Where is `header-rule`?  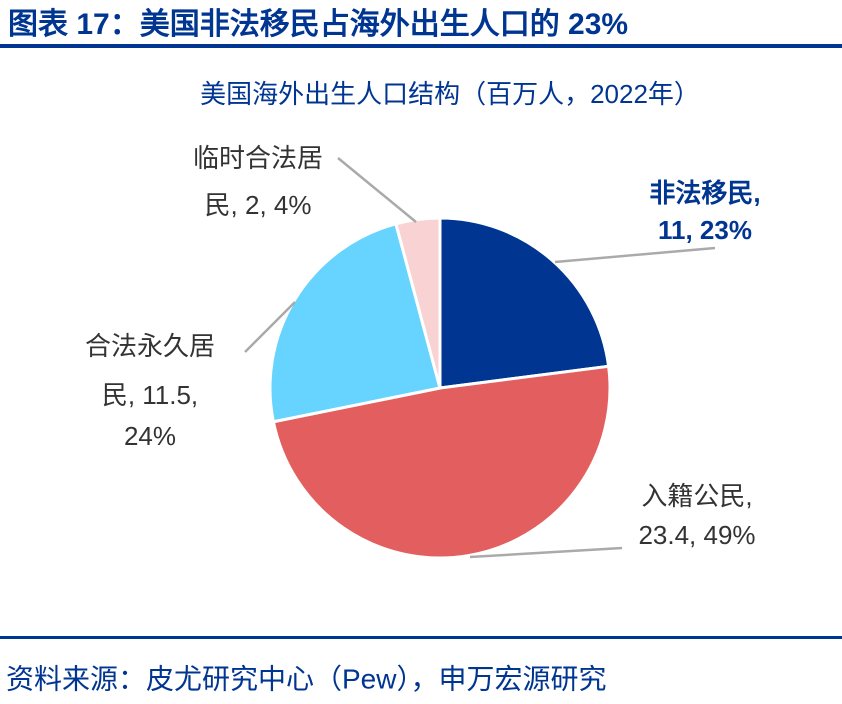
header-rule is located at coordinates (421, 46).